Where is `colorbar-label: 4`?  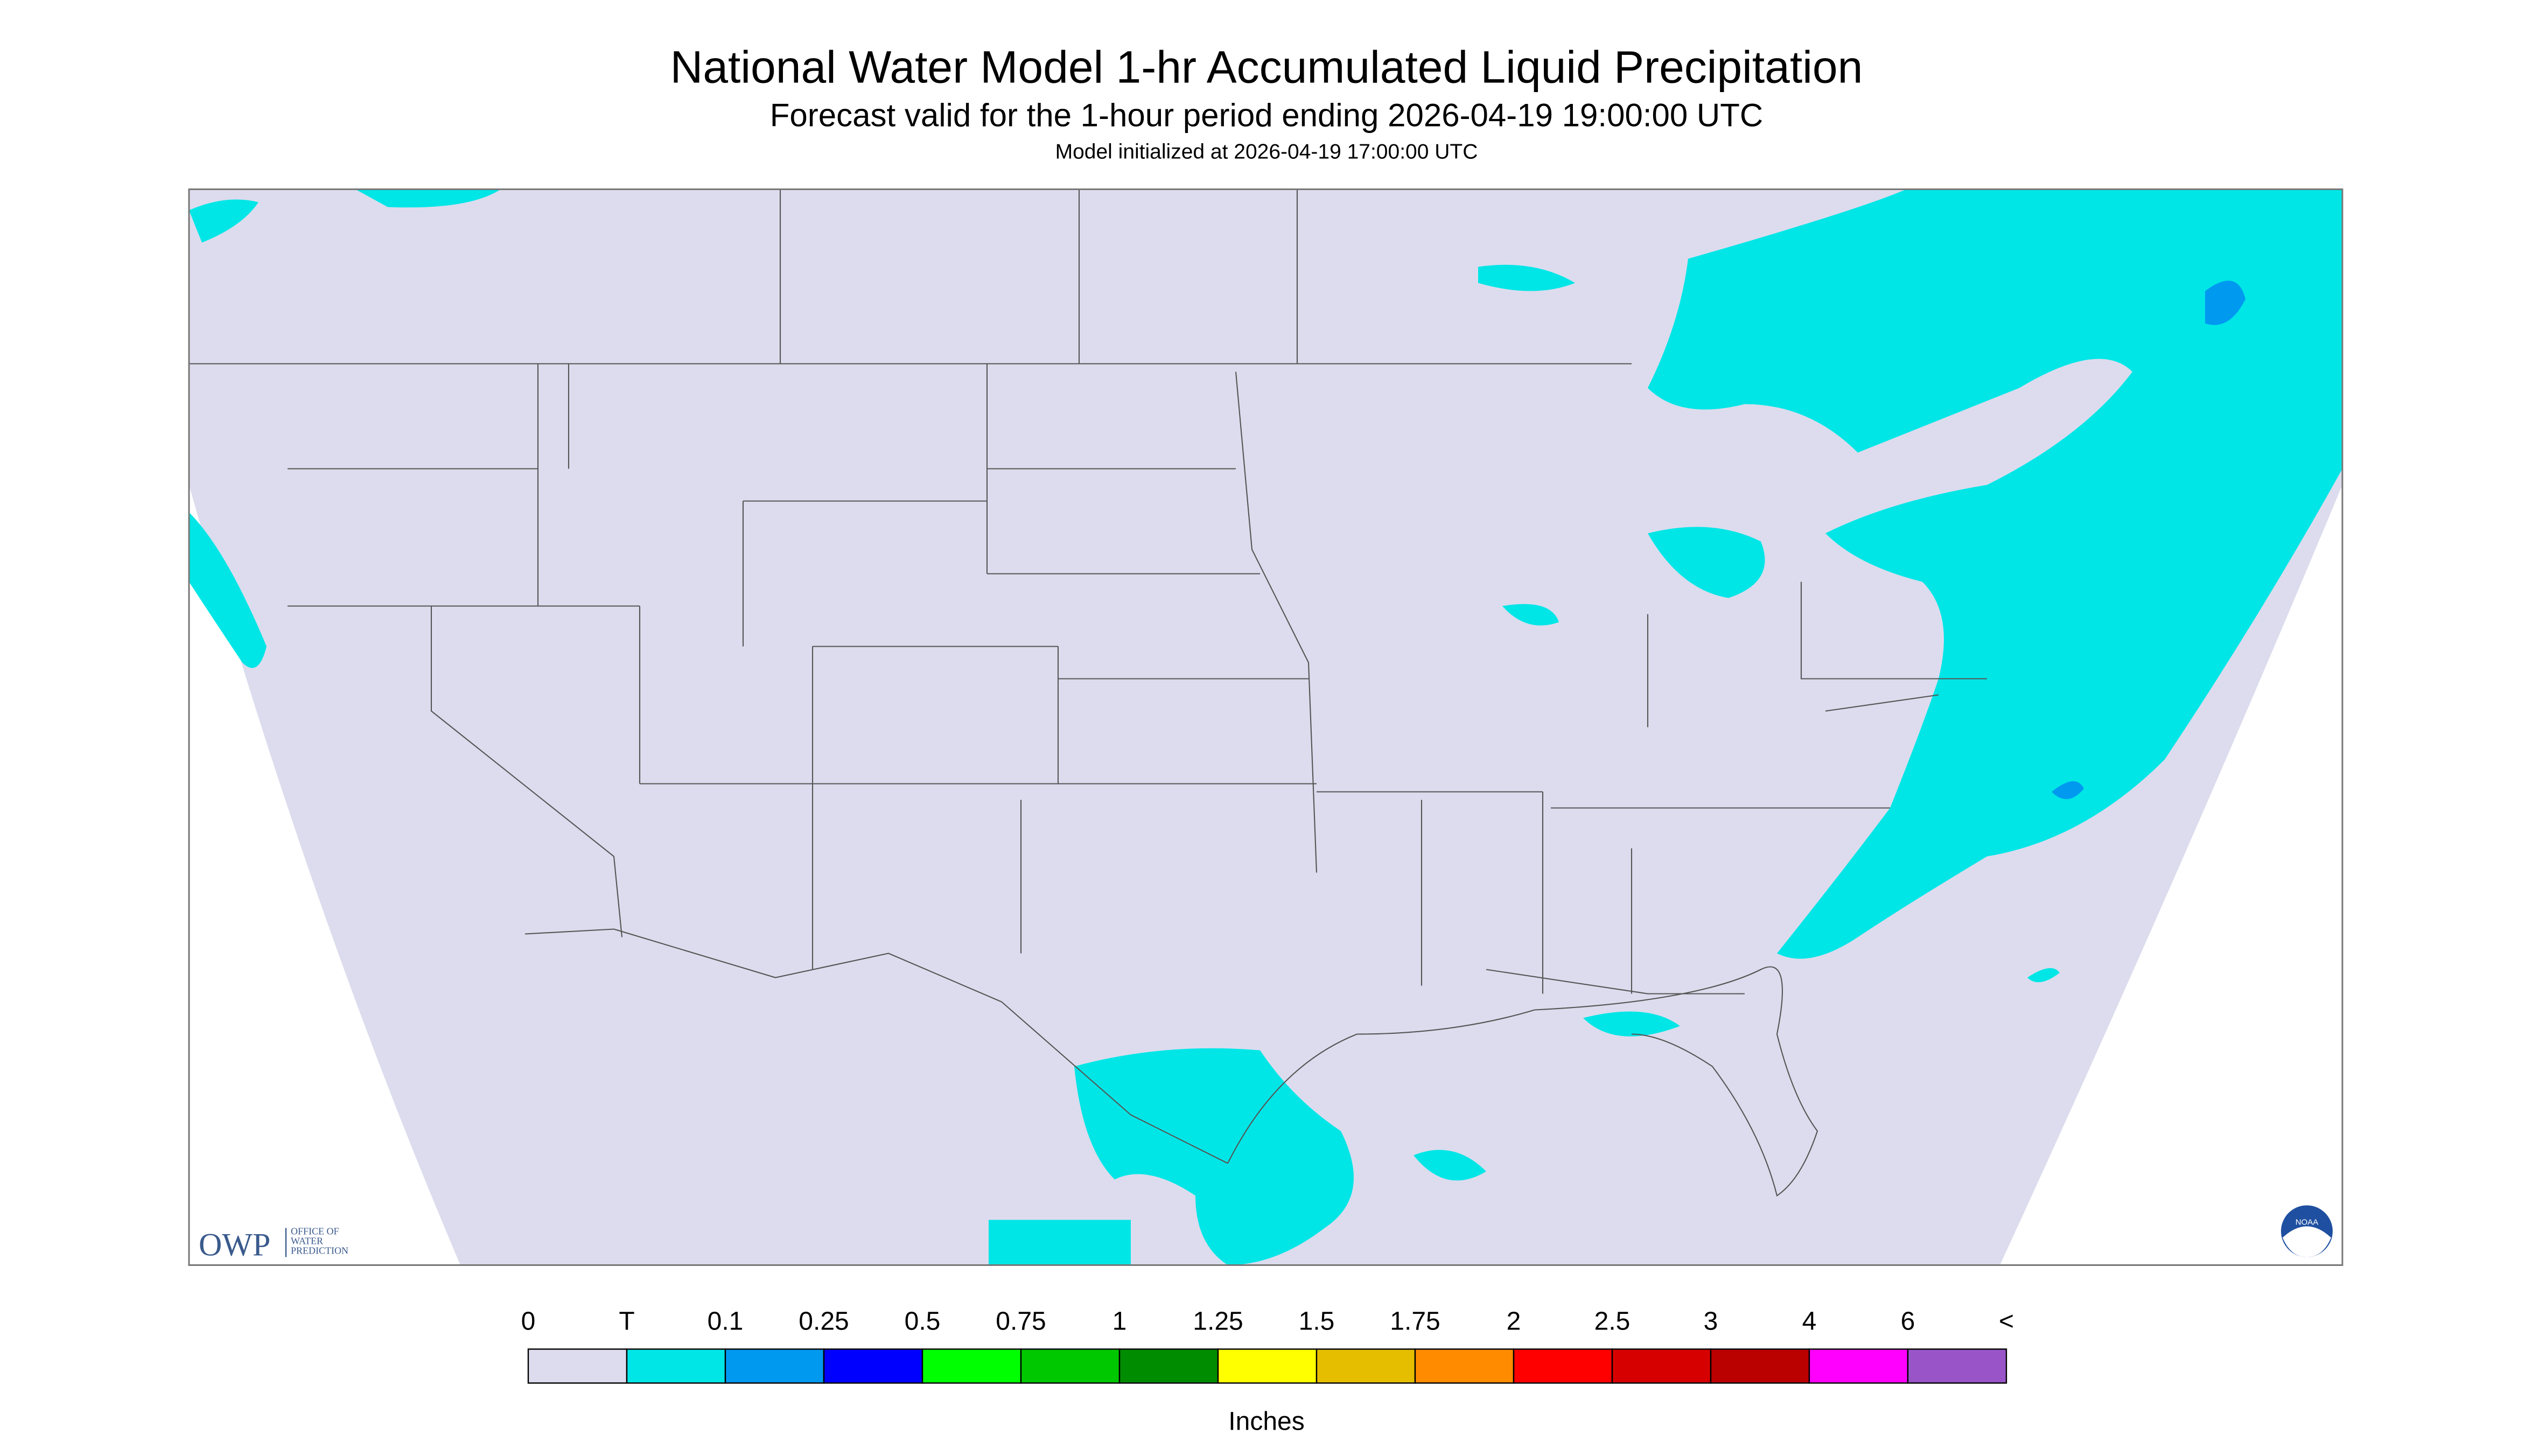 colorbar-label: 4 is located at coordinates (1810, 1321).